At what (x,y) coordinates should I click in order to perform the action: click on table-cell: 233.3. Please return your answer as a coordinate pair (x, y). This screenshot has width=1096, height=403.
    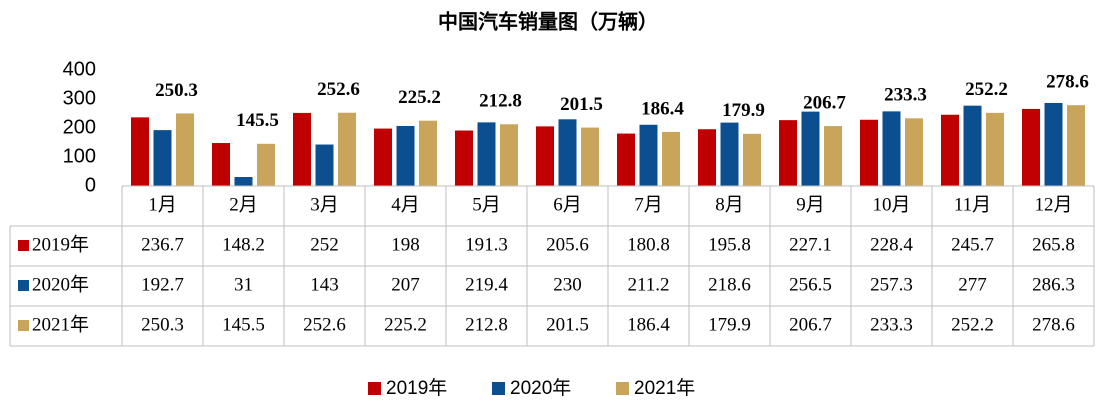
    Looking at the image, I should click on (891, 324).